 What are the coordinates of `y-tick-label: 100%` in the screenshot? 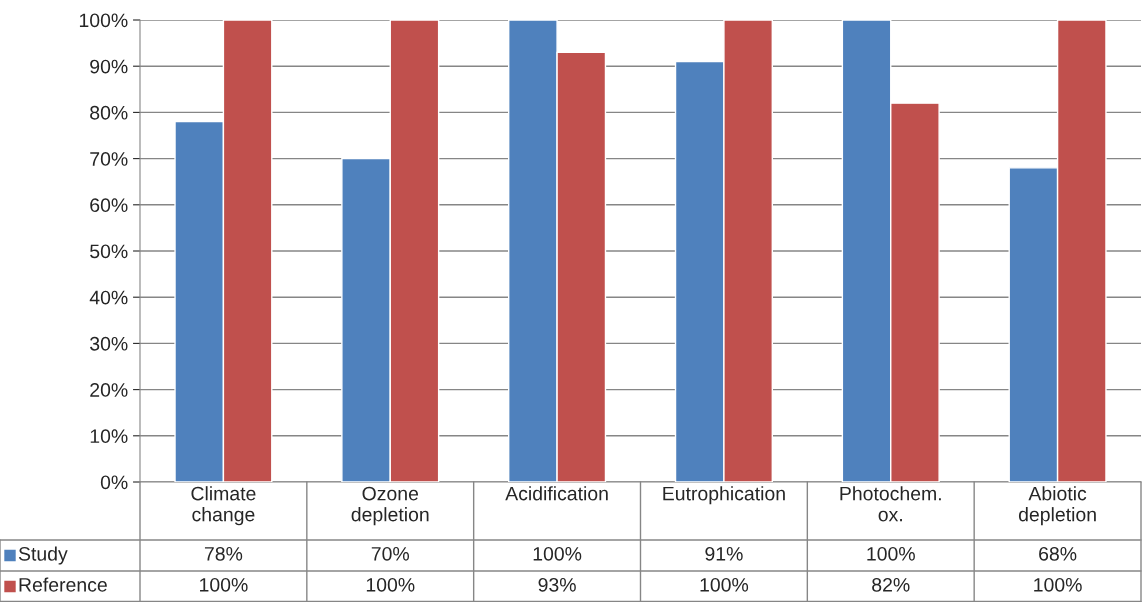 It's located at (103, 20).